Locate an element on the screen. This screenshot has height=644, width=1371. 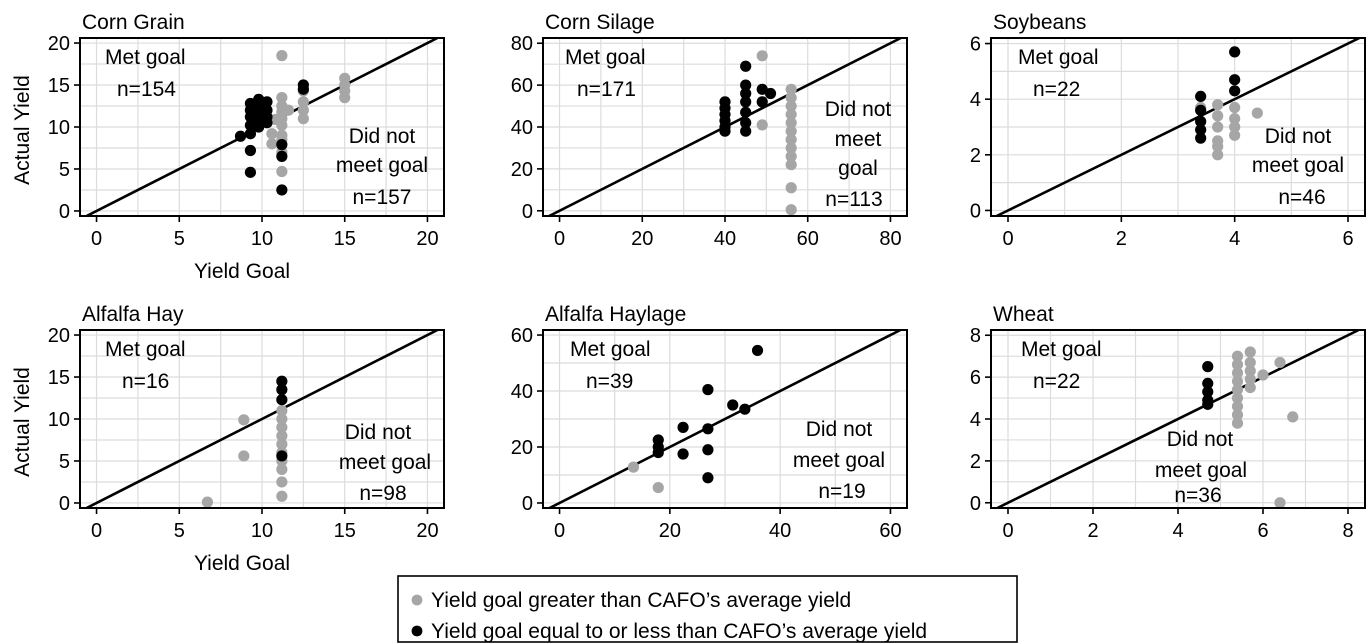
y-tick-label: 0 is located at coordinates (975, 211).